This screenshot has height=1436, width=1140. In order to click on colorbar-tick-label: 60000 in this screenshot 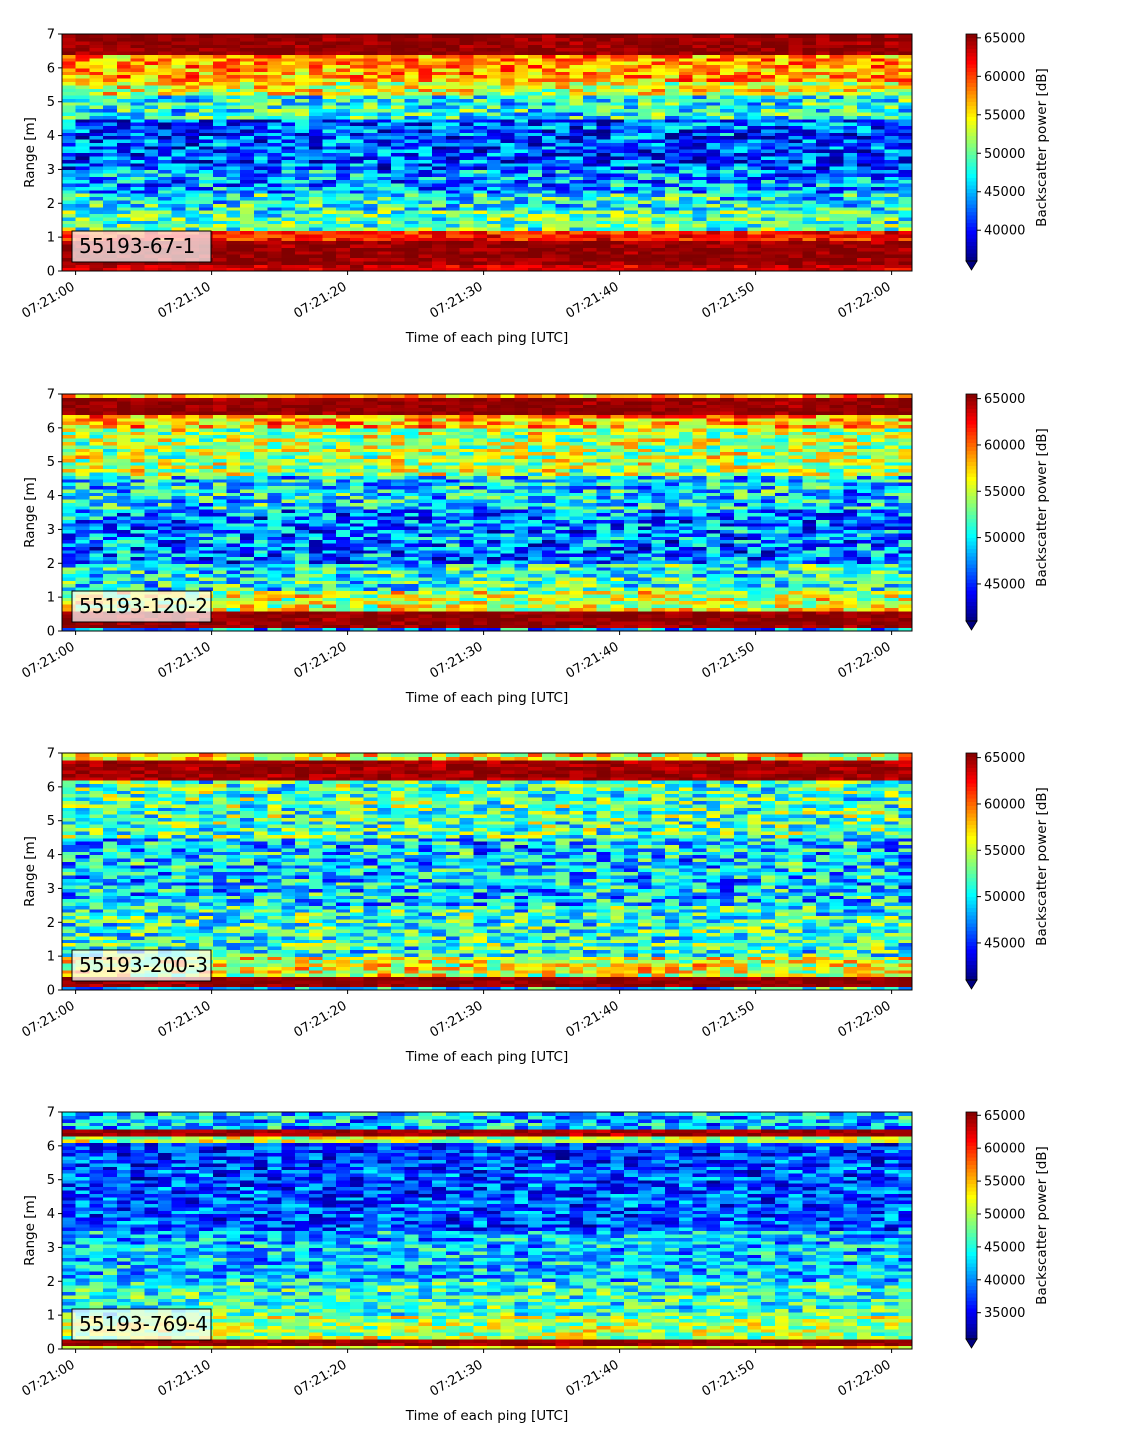, I will do `click(1004, 77)`.